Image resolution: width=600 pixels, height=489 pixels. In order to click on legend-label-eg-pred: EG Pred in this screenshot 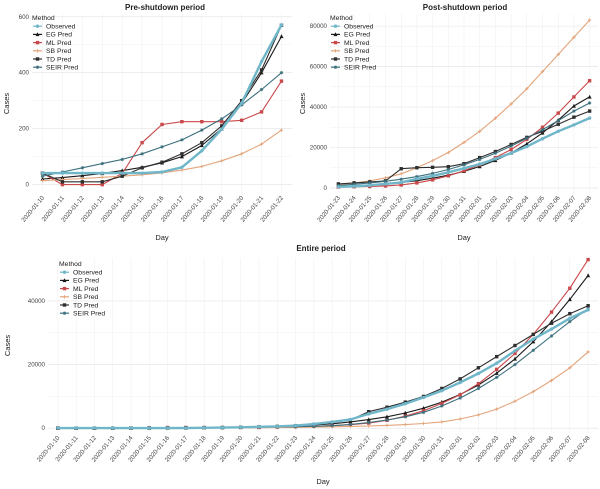, I will do `click(357, 35)`.